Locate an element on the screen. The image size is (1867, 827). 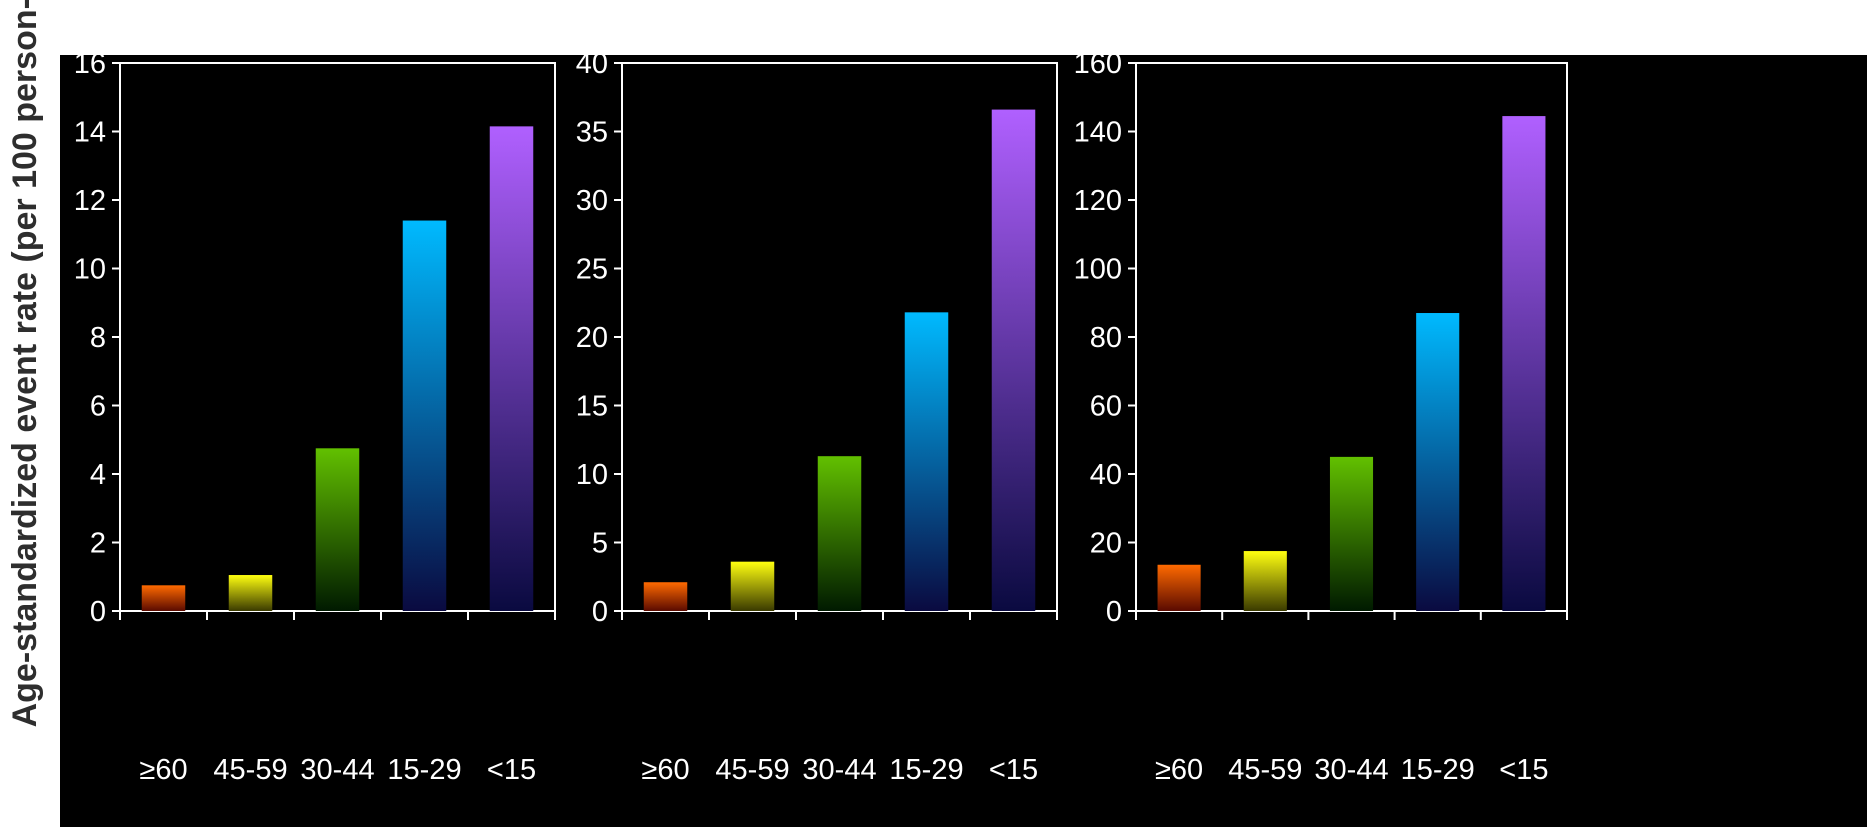
y-tick-label: 30 is located at coordinates (592, 201).